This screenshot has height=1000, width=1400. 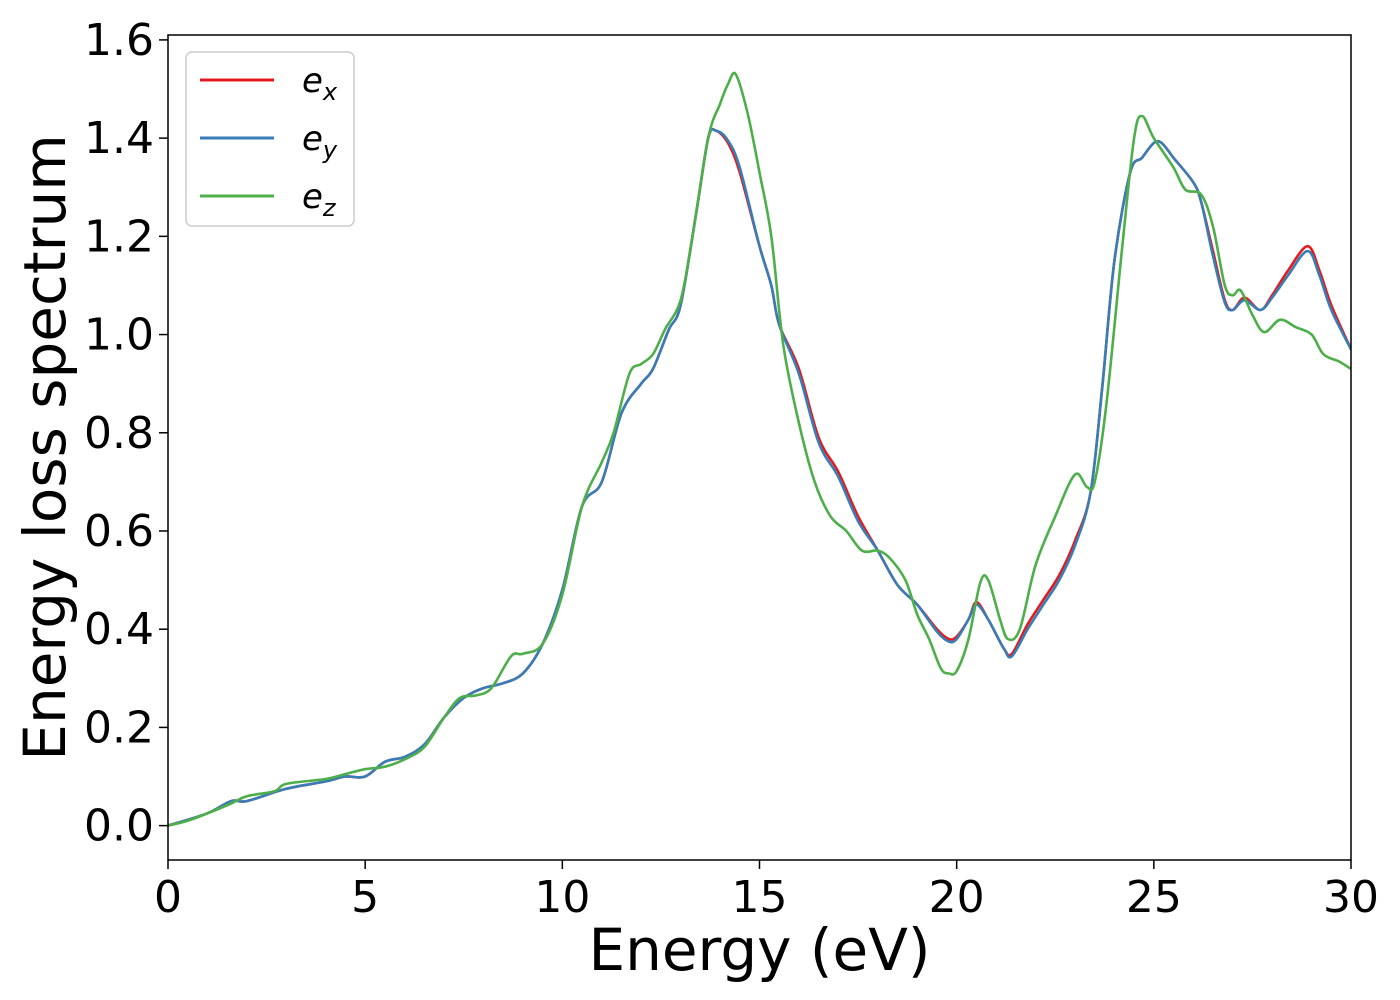 What do you see at coordinates (45, 447) in the screenshot?
I see `y-axis-label: Energy loss spectrum` at bounding box center [45, 447].